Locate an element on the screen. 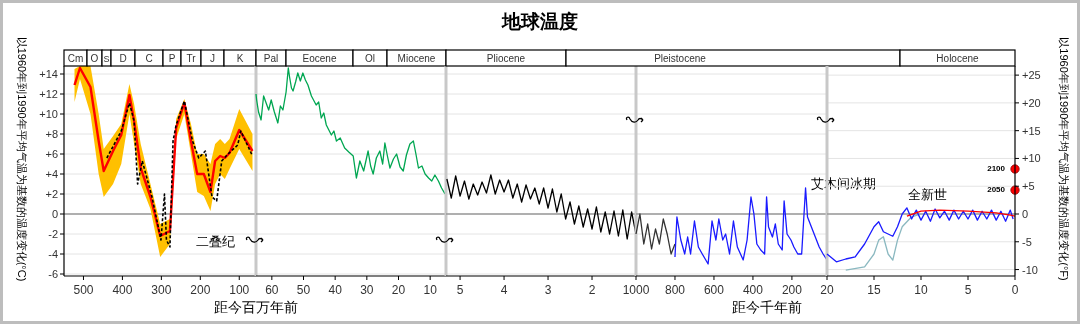 Image resolution: width=1080 pixels, height=324 pixels. annotation: 全新世 is located at coordinates (927, 194).